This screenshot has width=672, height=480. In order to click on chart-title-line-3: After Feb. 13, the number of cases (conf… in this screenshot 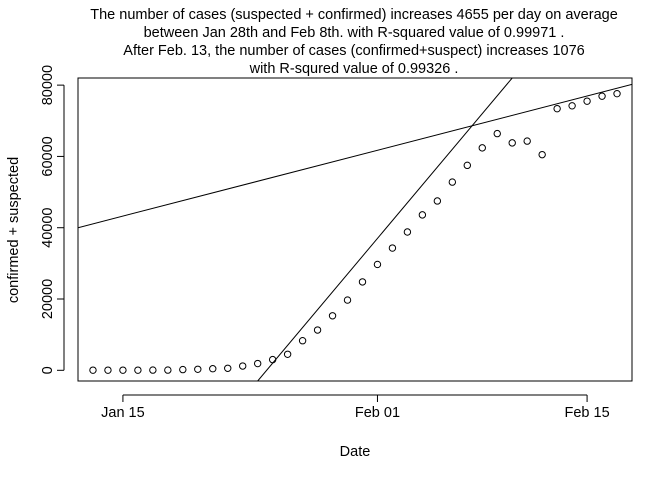, I will do `click(353, 51)`.